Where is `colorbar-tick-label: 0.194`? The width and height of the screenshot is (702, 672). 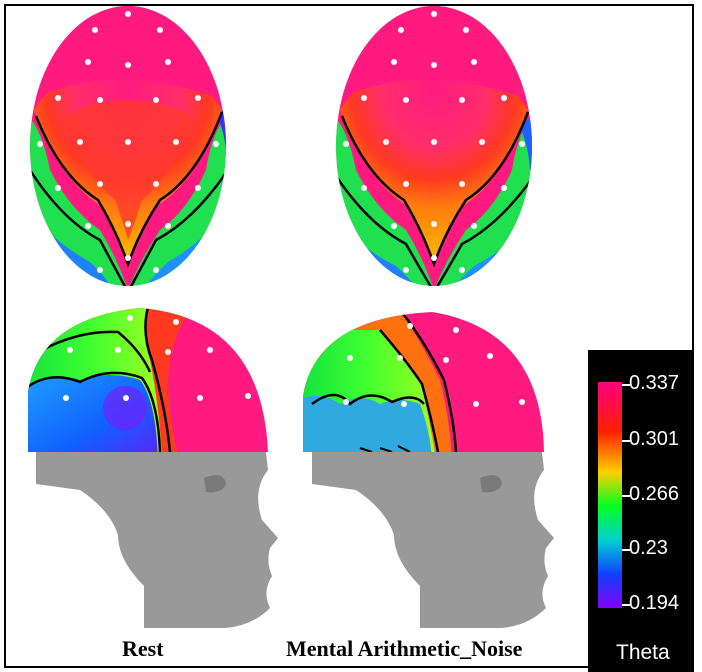 colorbar-tick-label: 0.194 is located at coordinates (654, 603).